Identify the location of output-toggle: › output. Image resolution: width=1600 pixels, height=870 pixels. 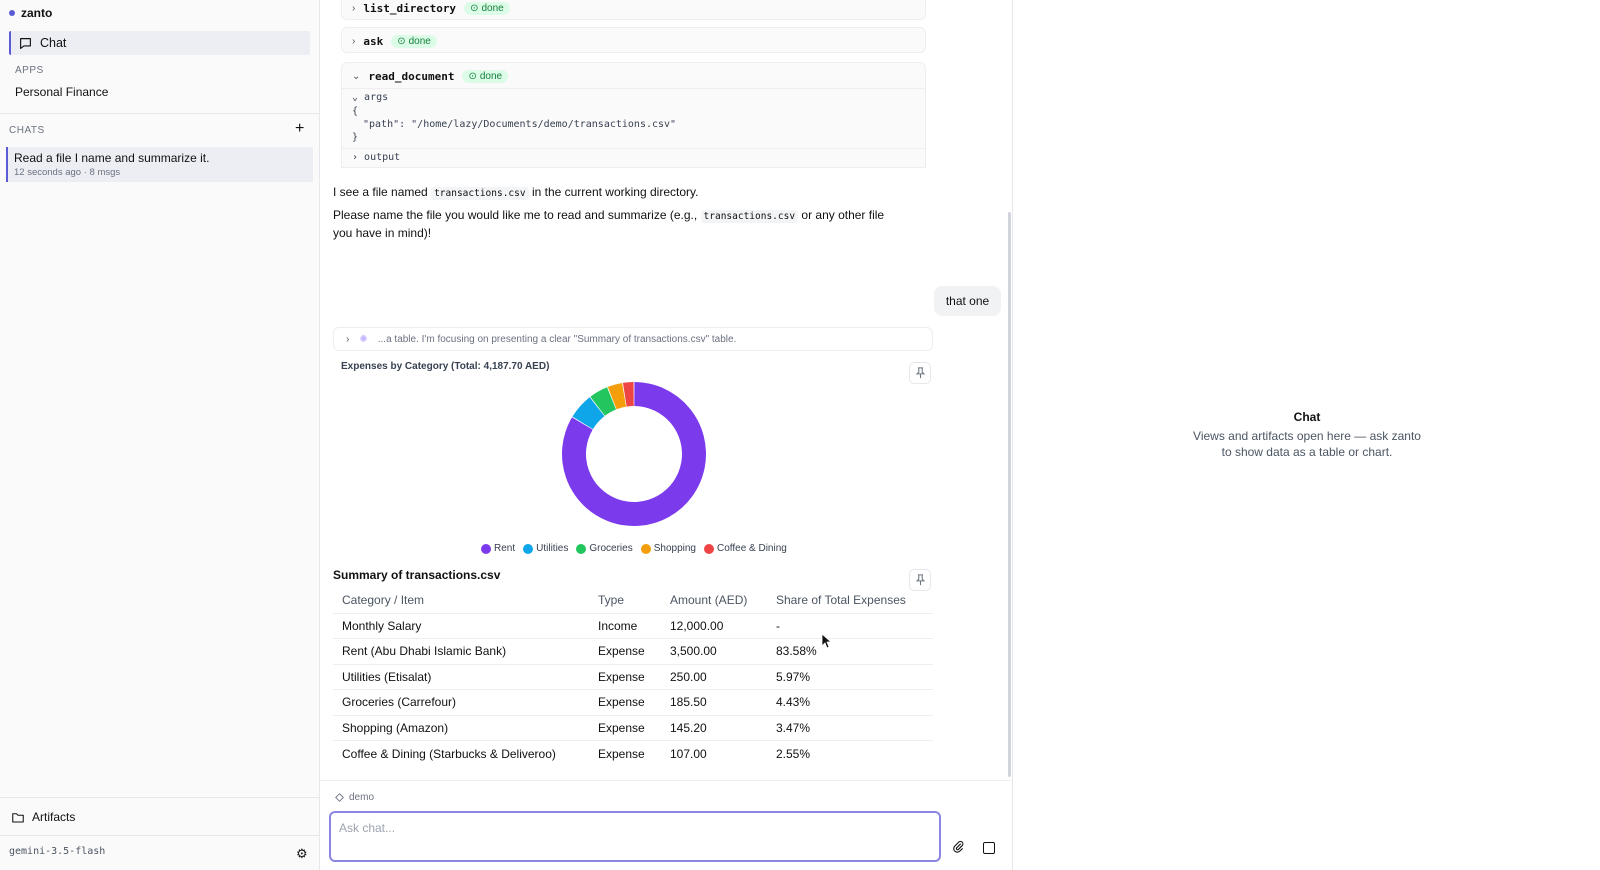
(376, 157).